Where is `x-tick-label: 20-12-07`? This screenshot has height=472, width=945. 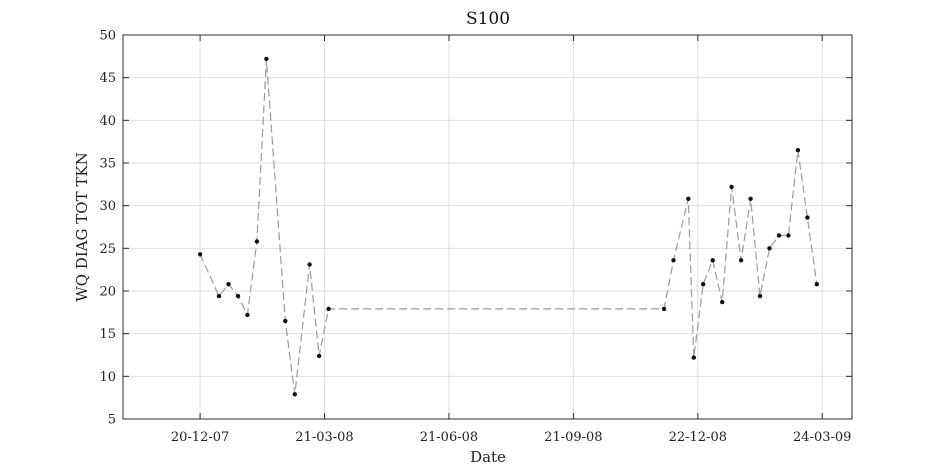
x-tick-label: 20-12-07 is located at coordinates (200, 437).